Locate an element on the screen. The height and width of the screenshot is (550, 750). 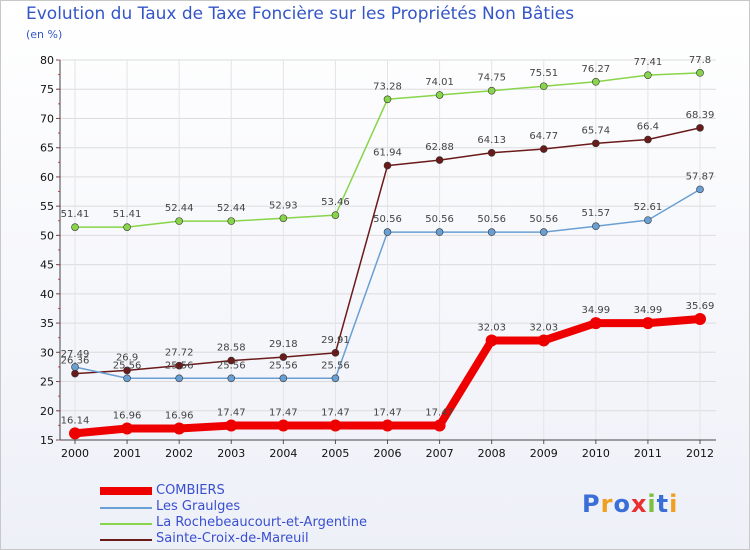
logo-letter: r is located at coordinates (607, 504).